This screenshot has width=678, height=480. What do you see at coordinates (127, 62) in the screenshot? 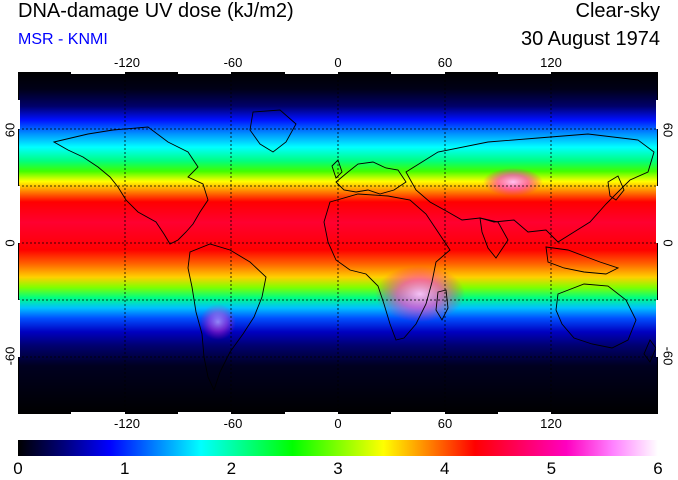
I see `lon-label-top-1: -120` at bounding box center [127, 62].